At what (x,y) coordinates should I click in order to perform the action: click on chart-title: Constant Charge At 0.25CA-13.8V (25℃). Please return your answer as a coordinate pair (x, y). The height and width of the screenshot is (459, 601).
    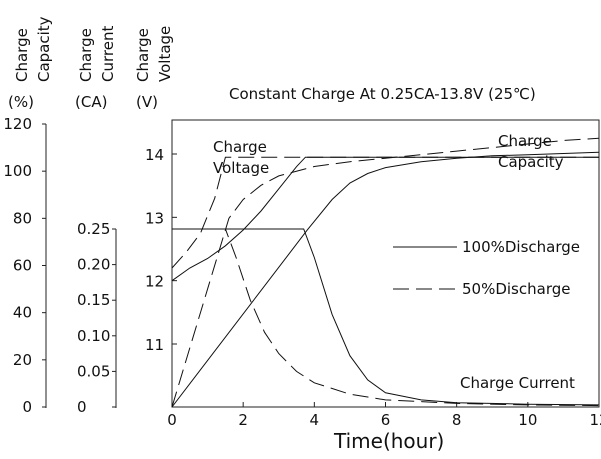
    Looking at the image, I should click on (382, 94).